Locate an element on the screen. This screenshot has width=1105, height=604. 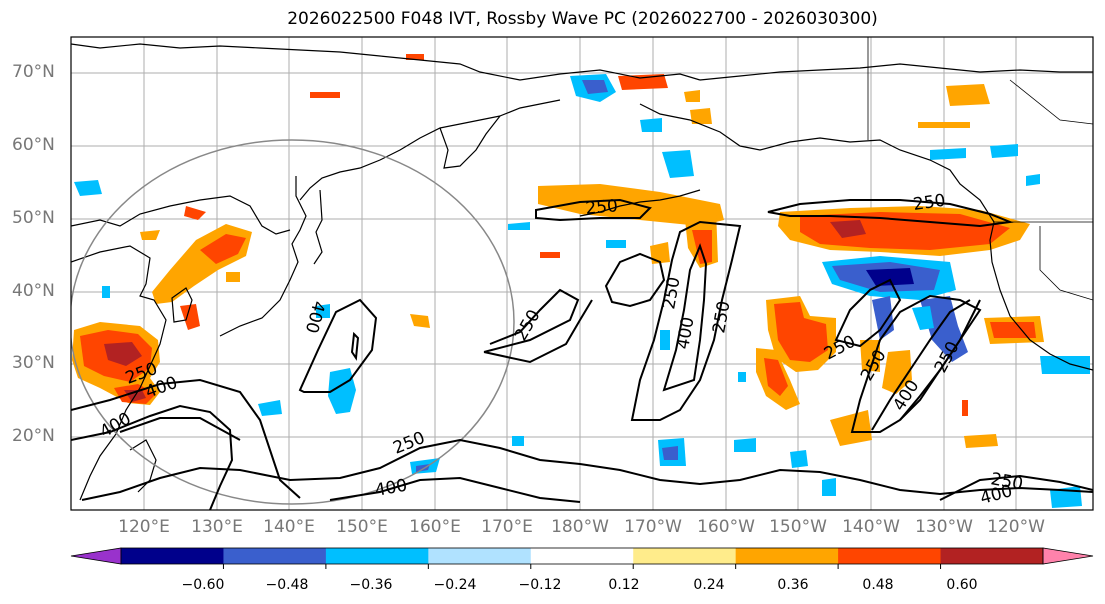
colorbar-tick-label: −0.12 is located at coordinates (540, 585).